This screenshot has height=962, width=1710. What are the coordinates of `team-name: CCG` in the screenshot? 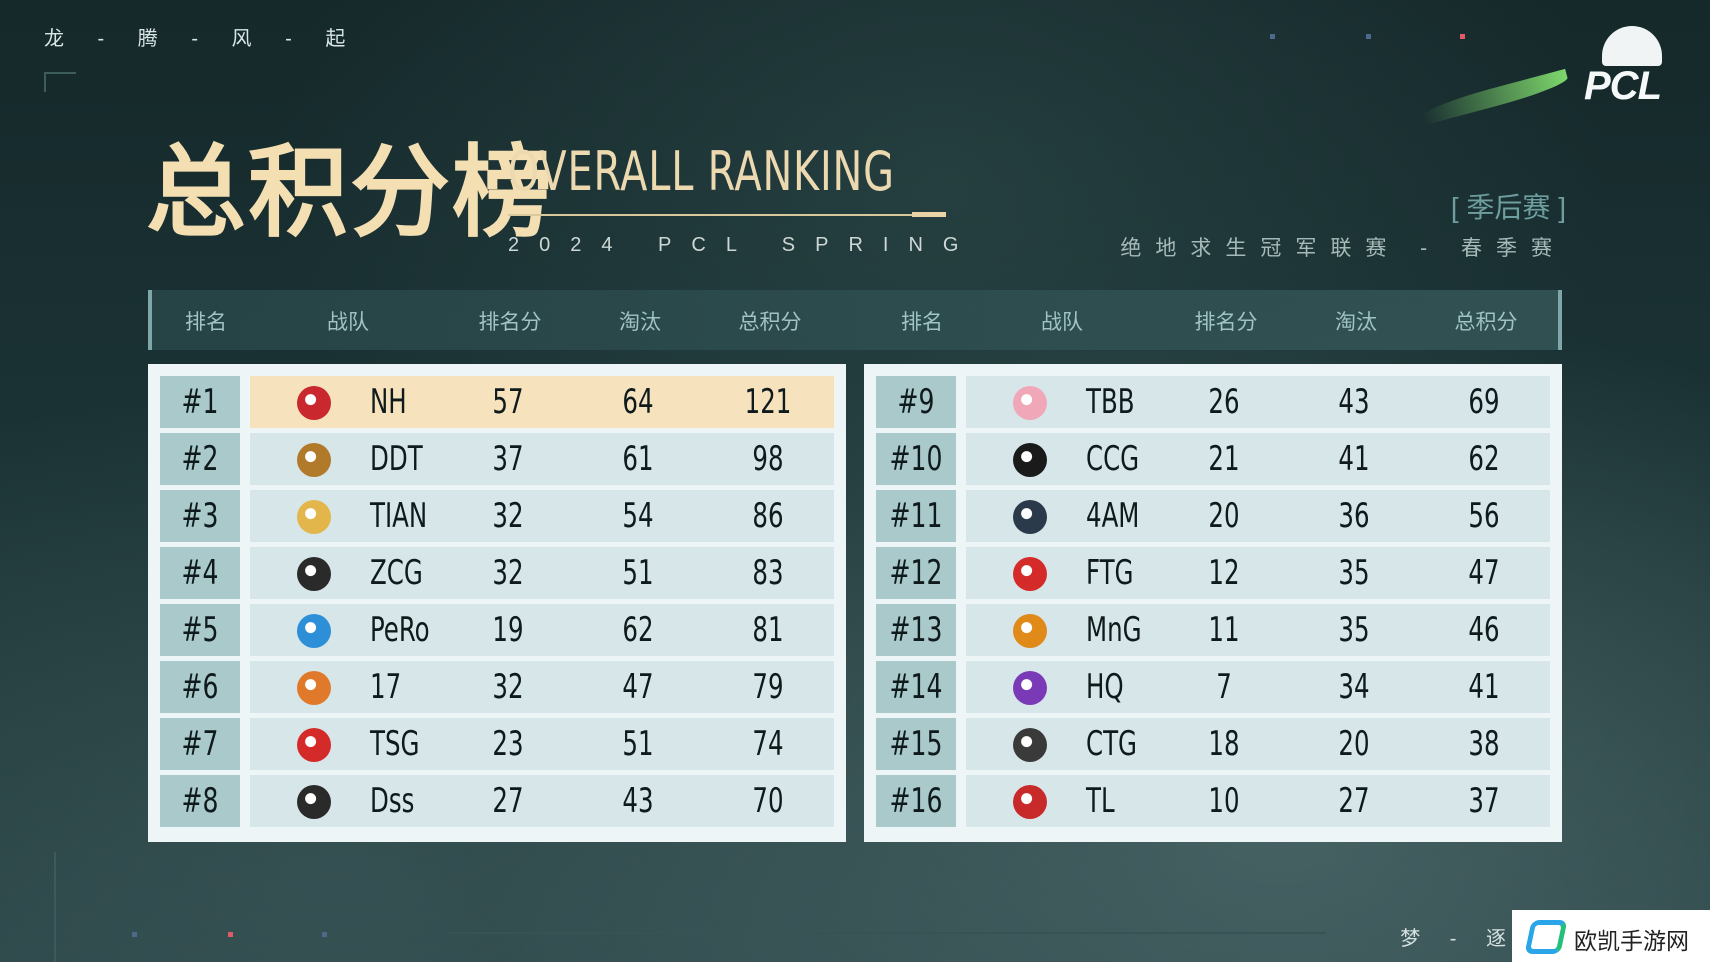 It's located at (1113, 459).